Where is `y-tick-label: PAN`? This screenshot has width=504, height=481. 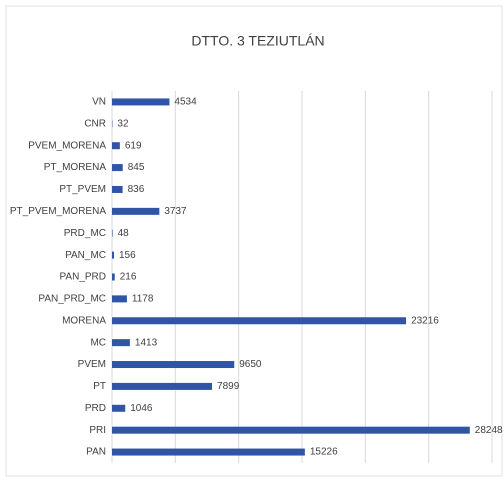 y-tick-label: PAN is located at coordinates (96, 452).